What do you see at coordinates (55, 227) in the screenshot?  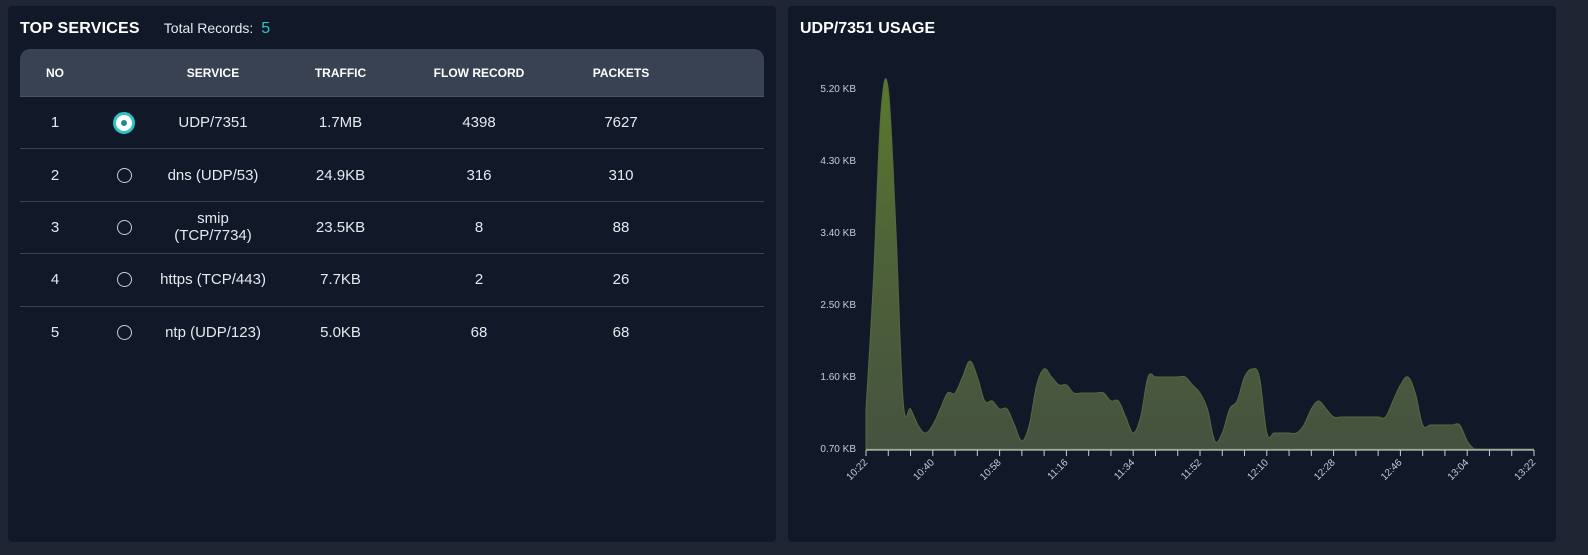 I see `row-no: 3` at bounding box center [55, 227].